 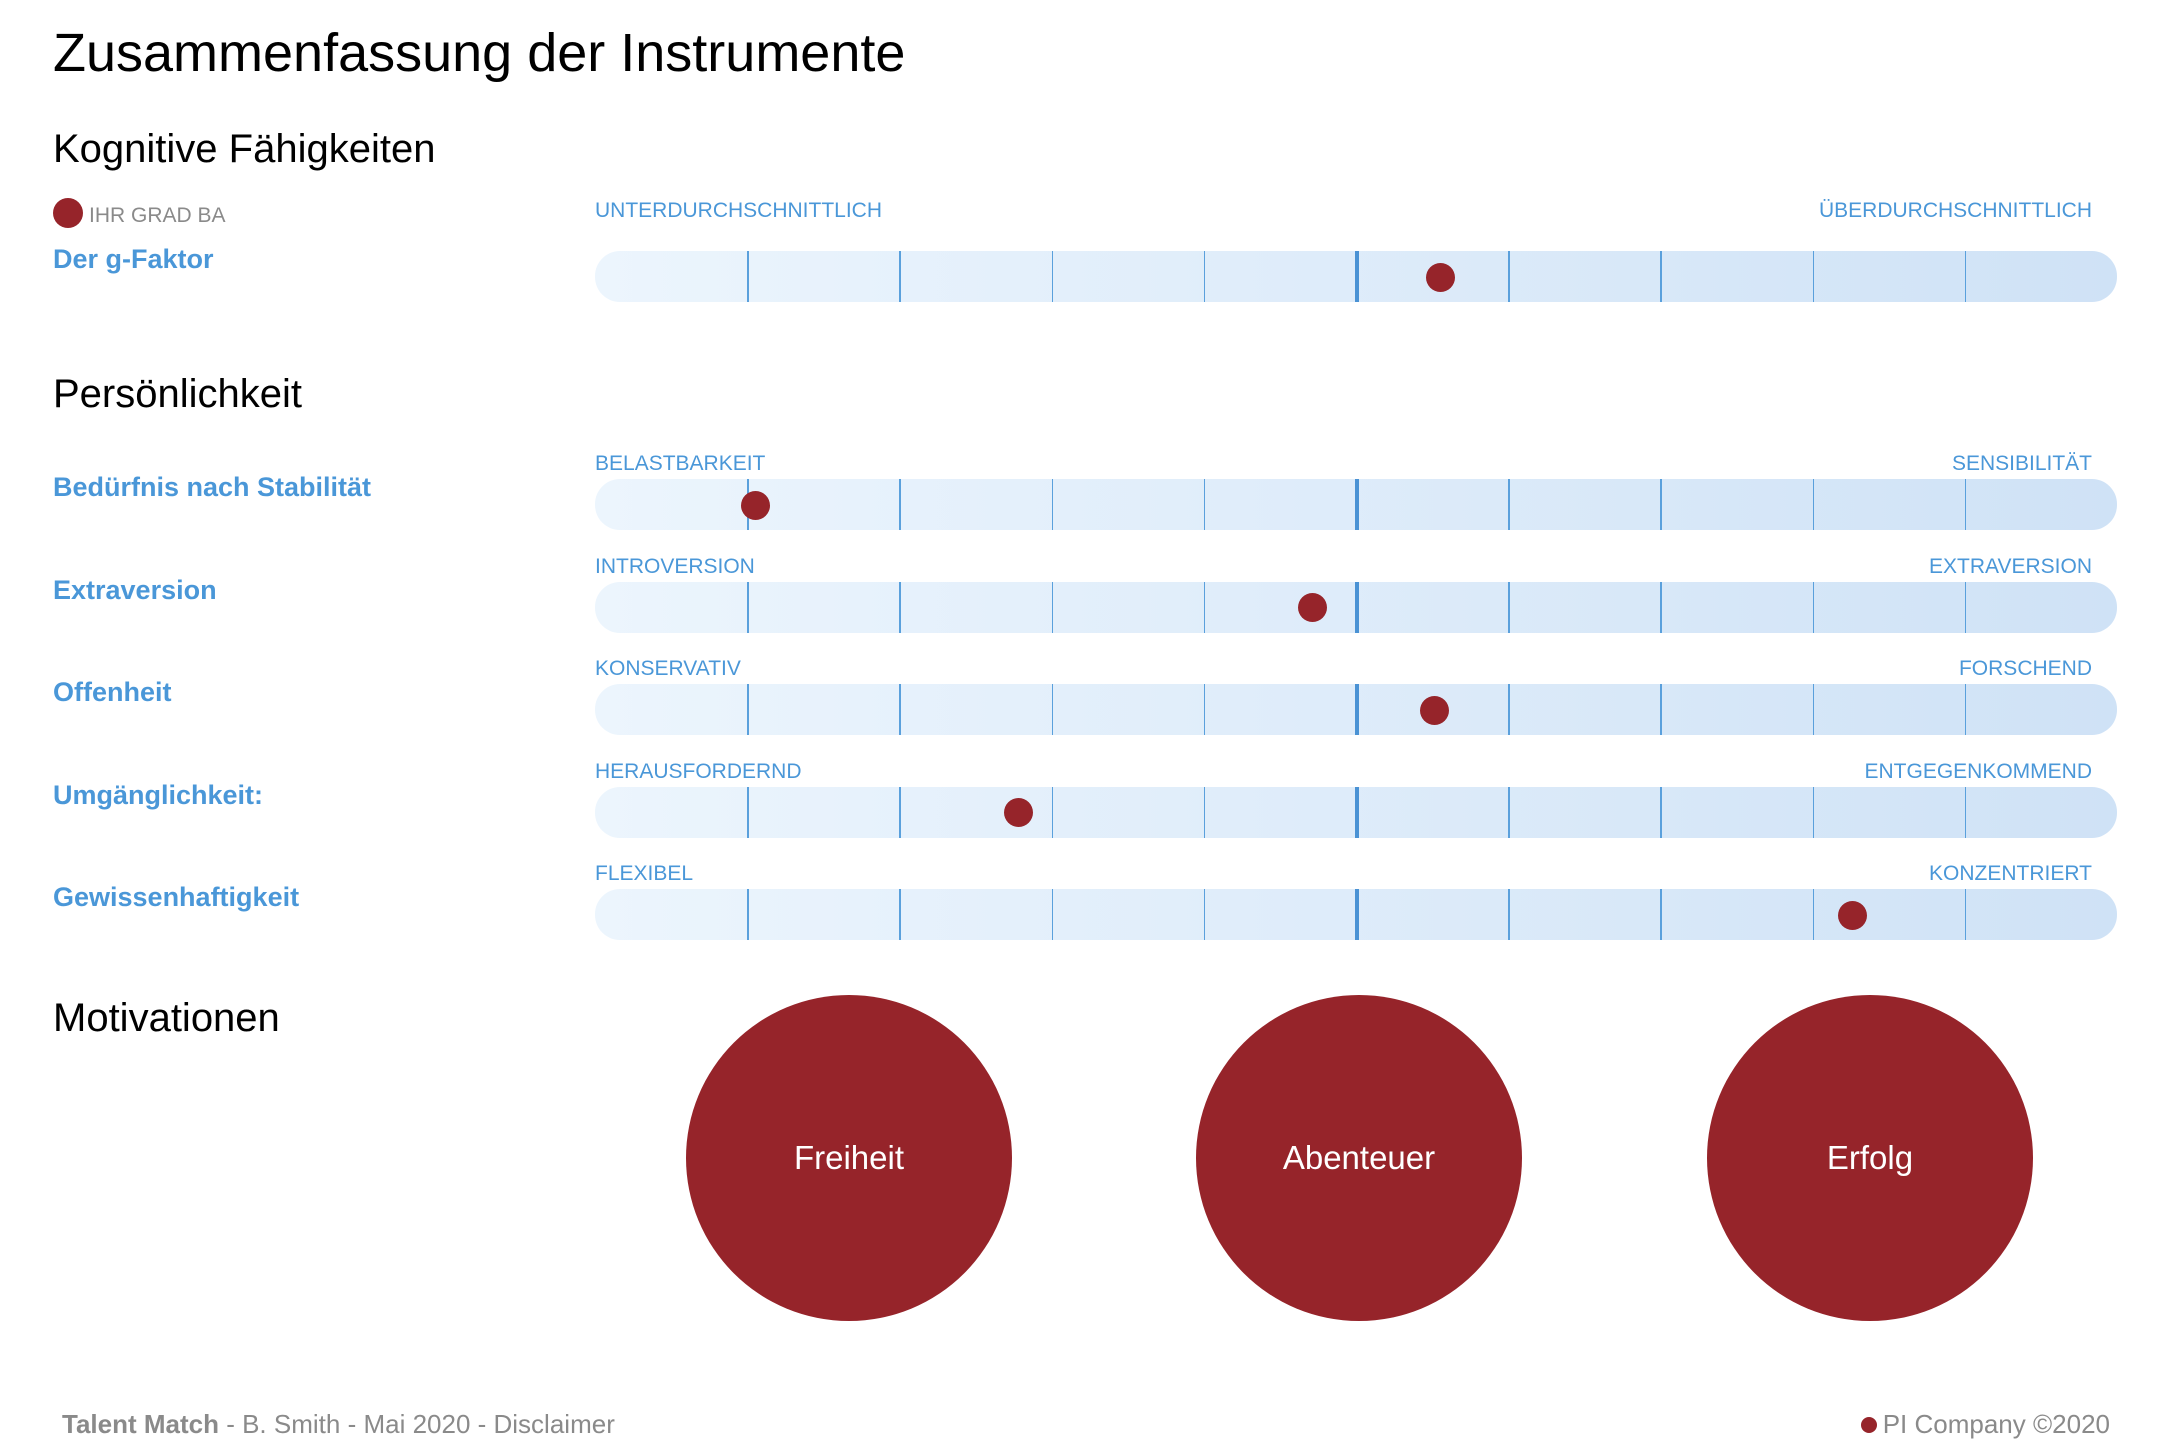 I want to click on legend: IHR GRAD BA, so click(x=139, y=213).